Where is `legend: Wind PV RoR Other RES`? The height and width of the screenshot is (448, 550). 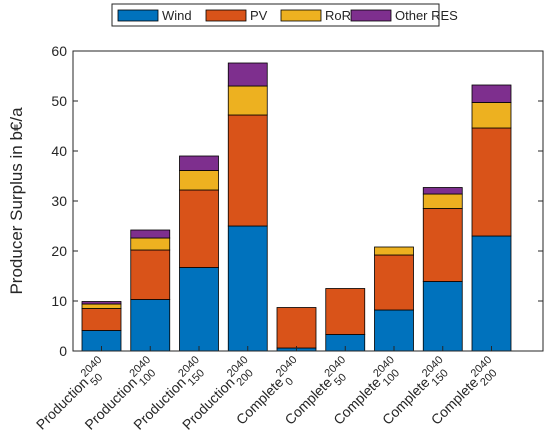 legend: Wind PV RoR Other RES is located at coordinates (284, 15).